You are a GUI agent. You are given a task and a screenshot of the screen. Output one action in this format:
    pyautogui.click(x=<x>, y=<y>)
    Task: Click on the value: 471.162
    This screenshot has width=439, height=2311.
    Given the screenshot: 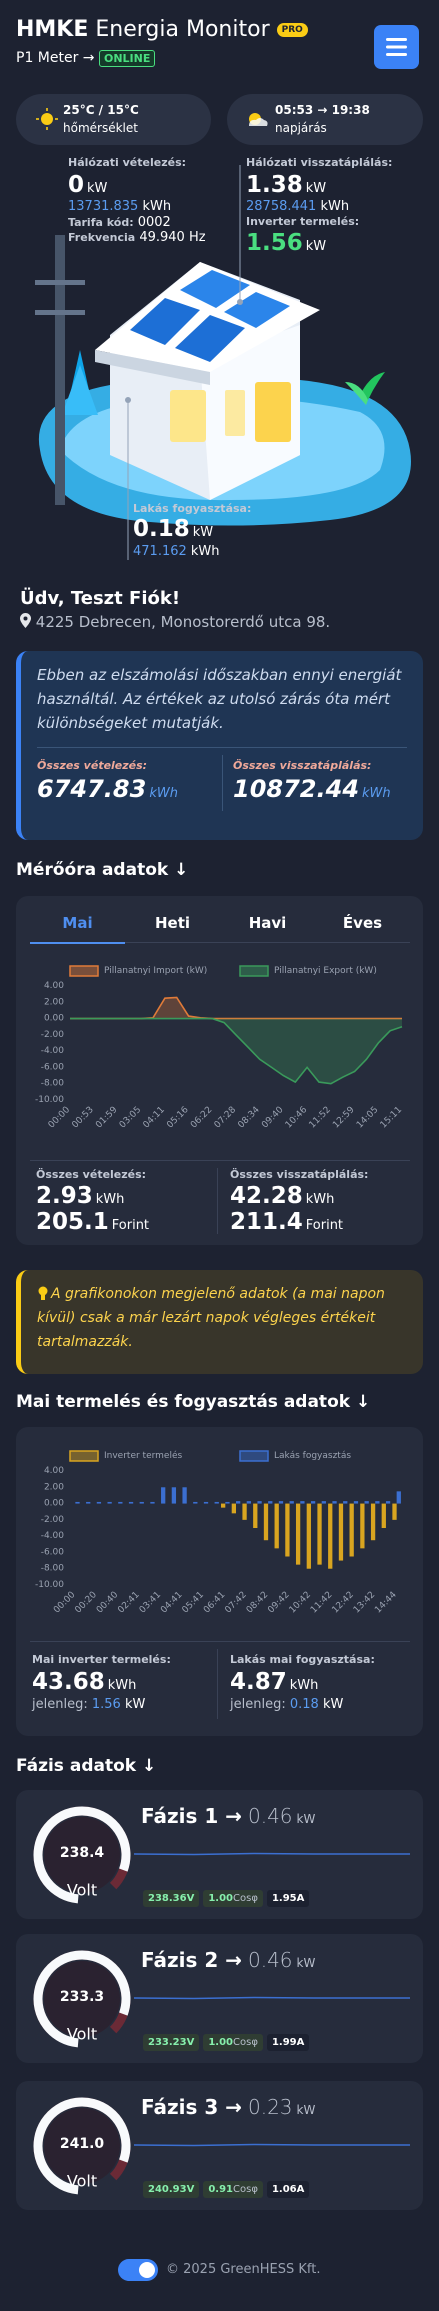 What is the action you would take?
    pyautogui.click(x=160, y=551)
    